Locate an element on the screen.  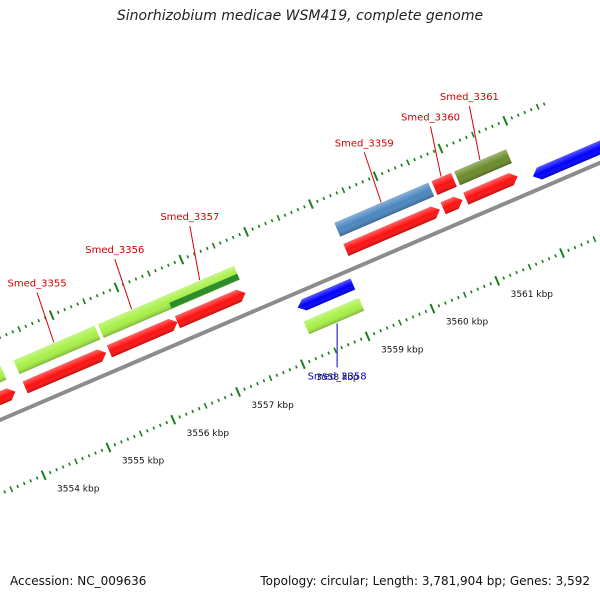
cds-feature-partial is located at coordinates (9, 402).